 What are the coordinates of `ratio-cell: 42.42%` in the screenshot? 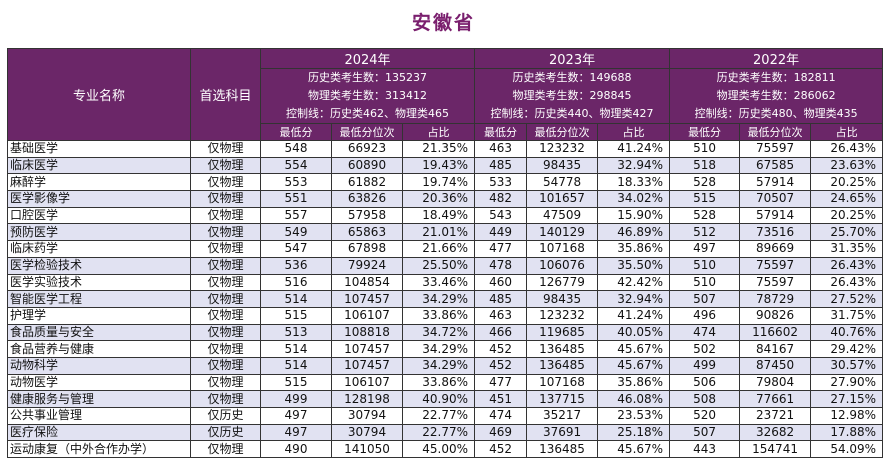 It's located at (634, 282).